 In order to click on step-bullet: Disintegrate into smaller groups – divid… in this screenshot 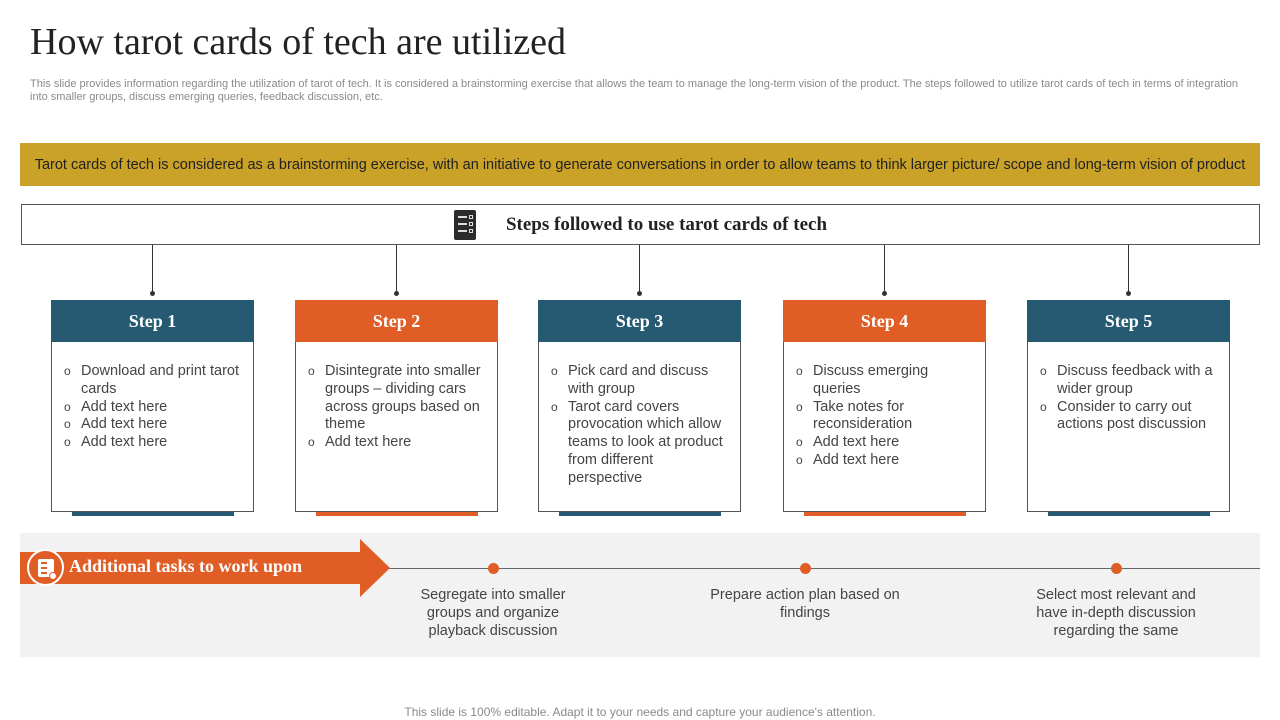, I will do `click(396, 398)`.